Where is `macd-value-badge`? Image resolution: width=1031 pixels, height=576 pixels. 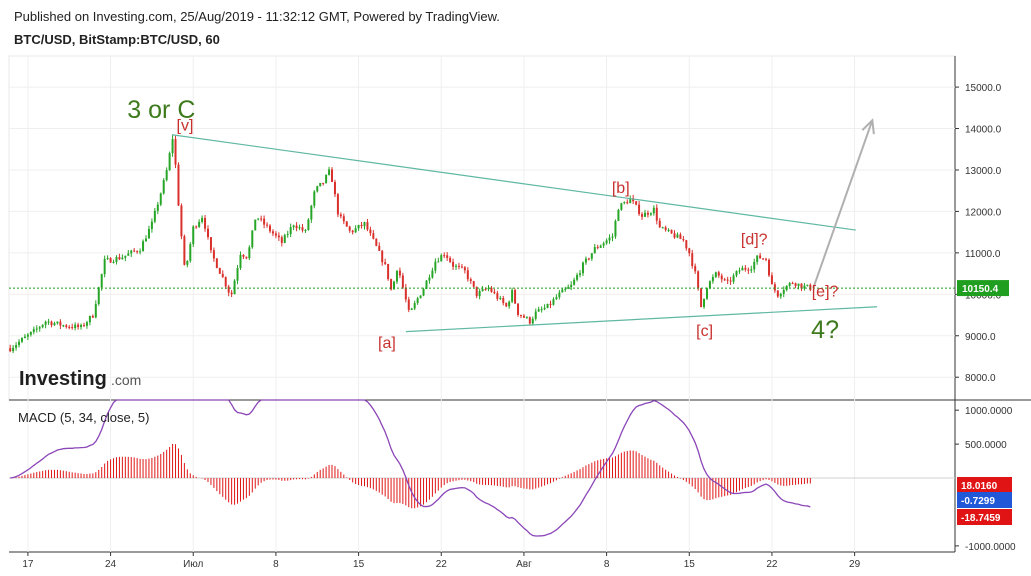
macd-value-badge is located at coordinates (984, 485).